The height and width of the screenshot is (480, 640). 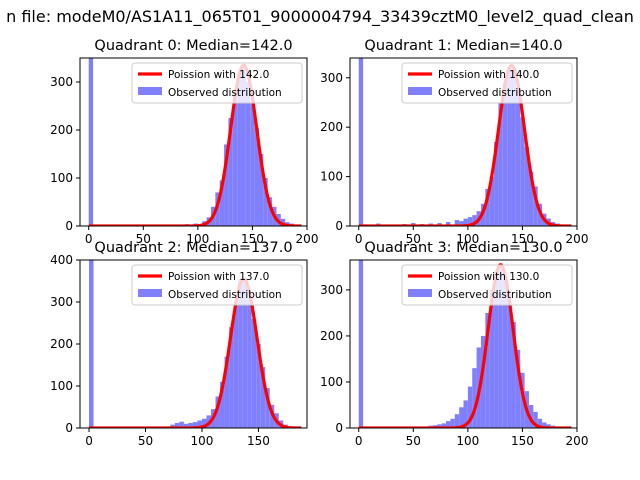 I want to click on x-tick-label: 0, so click(x=89, y=239).